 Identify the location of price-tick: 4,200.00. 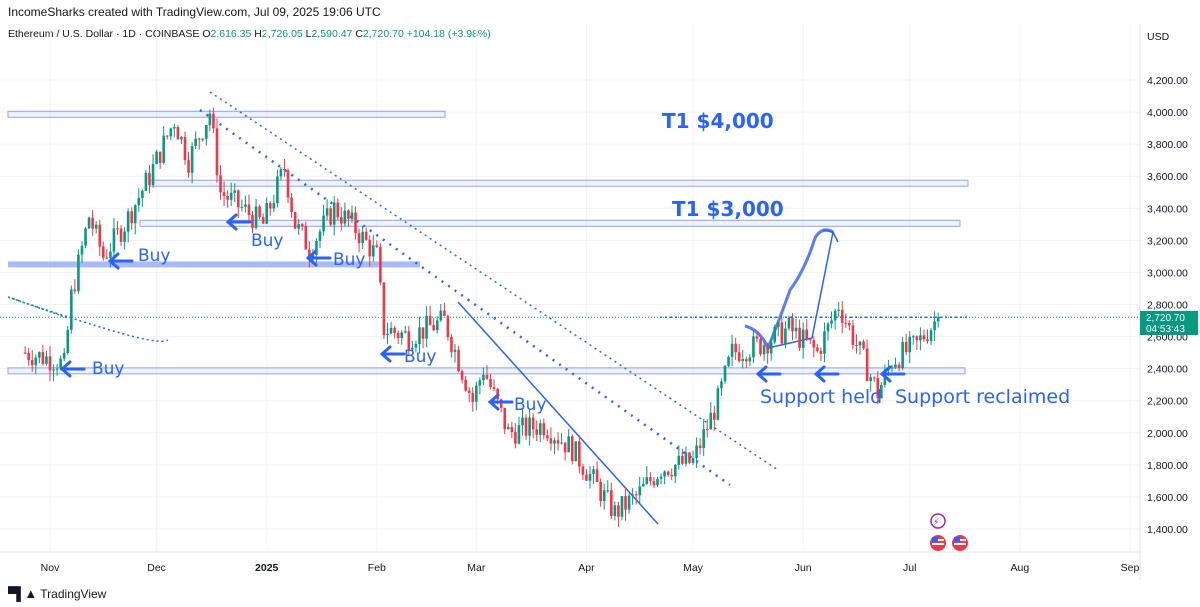
(1167, 81).